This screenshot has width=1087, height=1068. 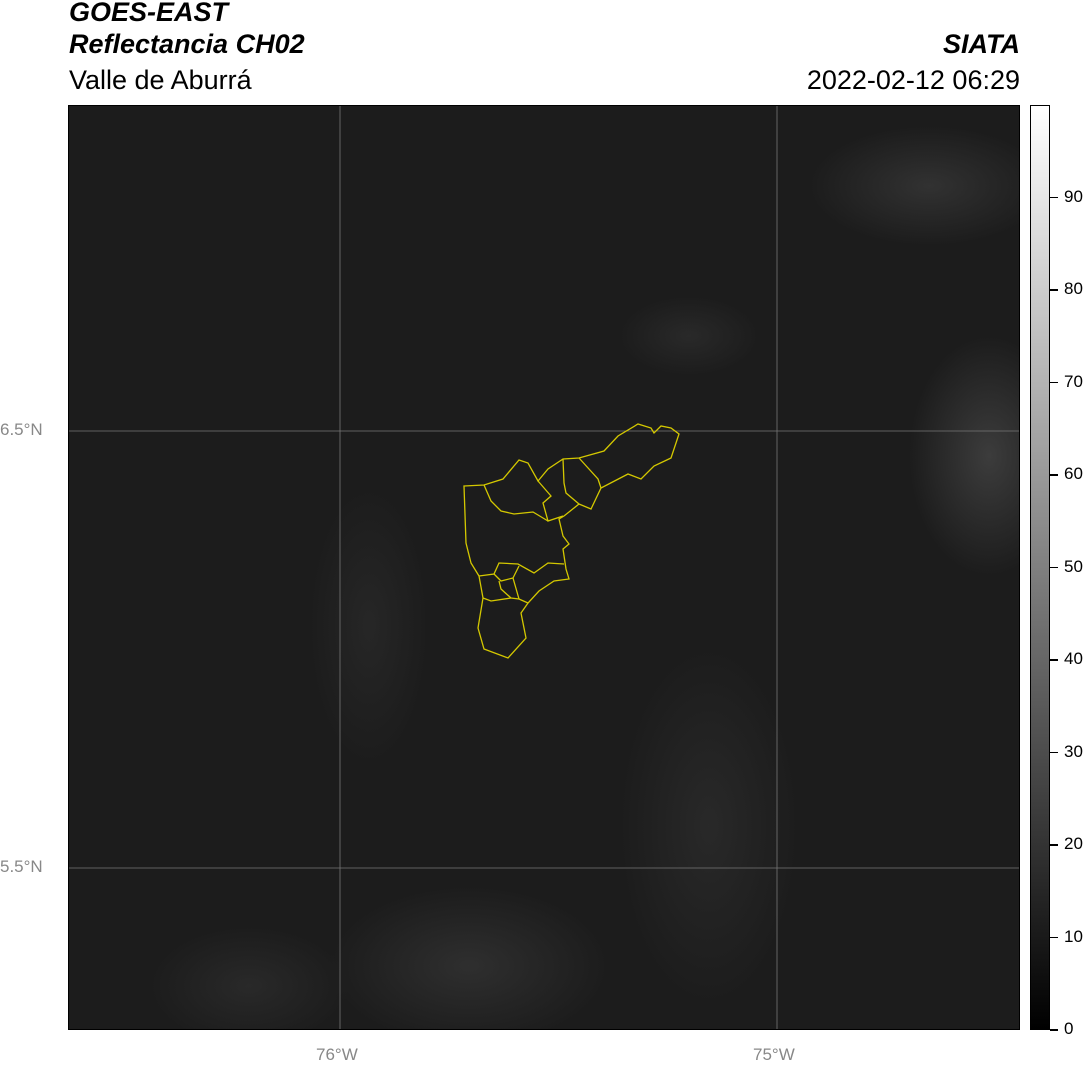 What do you see at coordinates (149, 13) in the screenshot?
I see `title-satellite: GOES-EAST` at bounding box center [149, 13].